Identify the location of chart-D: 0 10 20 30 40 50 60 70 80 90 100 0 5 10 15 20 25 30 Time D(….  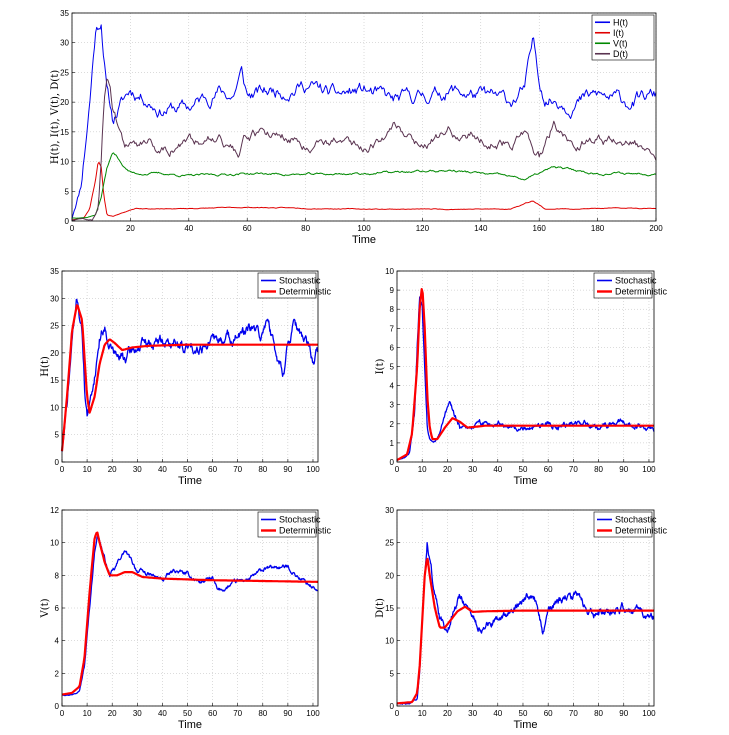
(521, 618).